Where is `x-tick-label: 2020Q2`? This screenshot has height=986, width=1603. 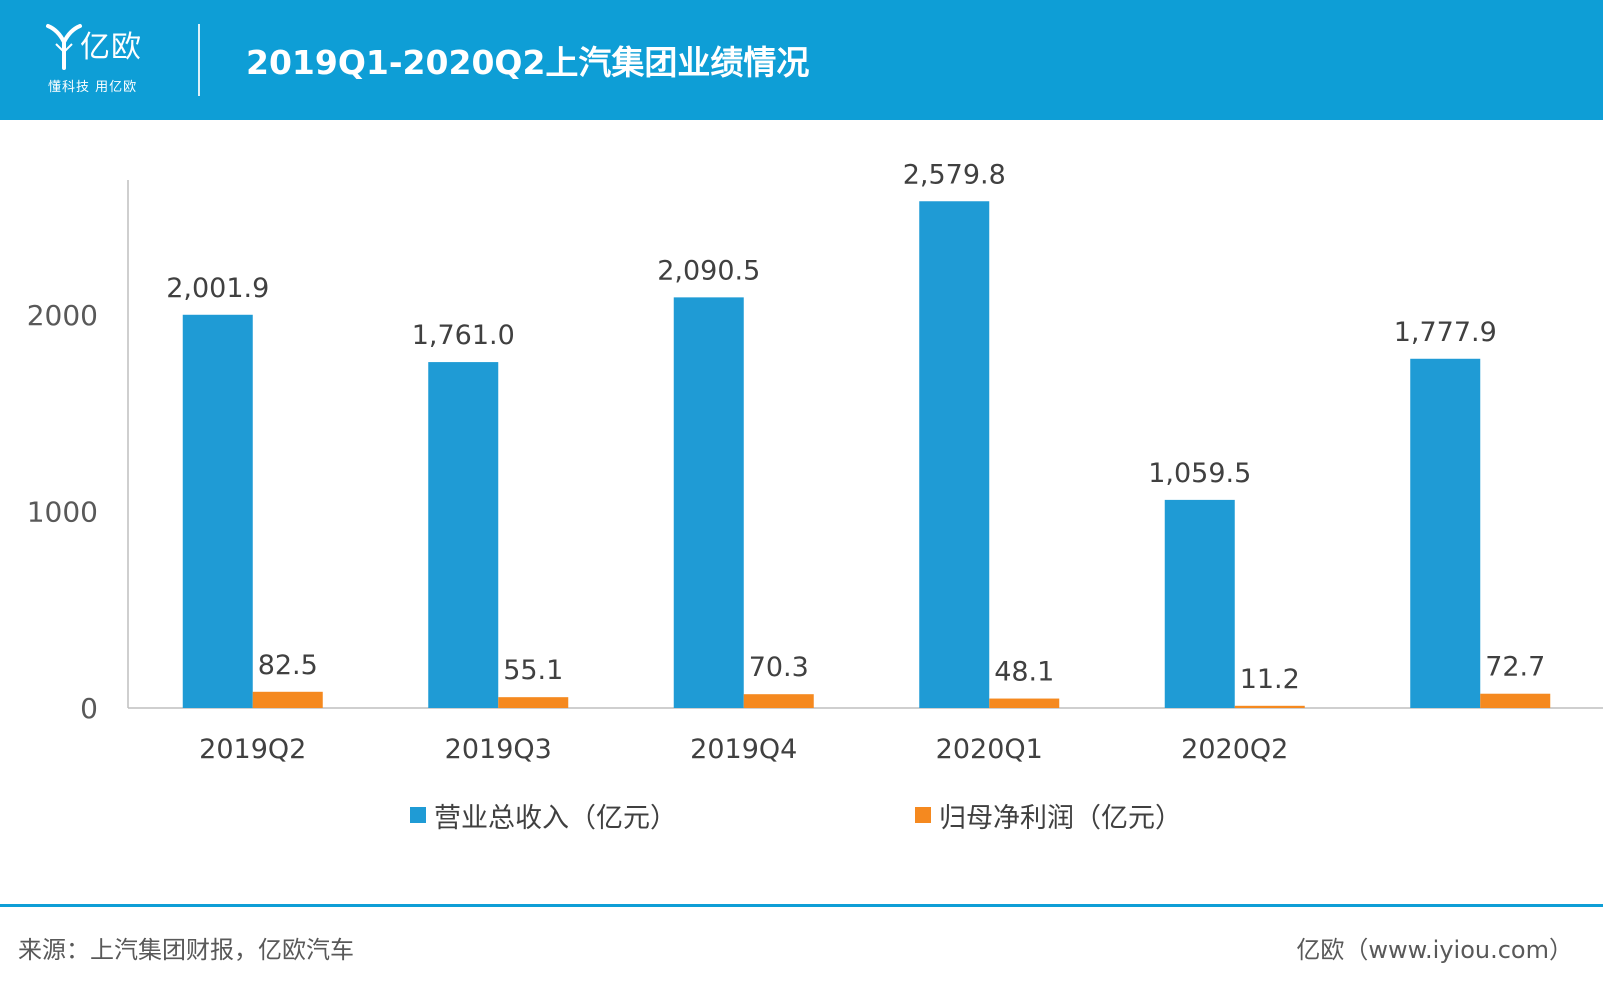 x-tick-label: 2020Q2 is located at coordinates (1234, 749).